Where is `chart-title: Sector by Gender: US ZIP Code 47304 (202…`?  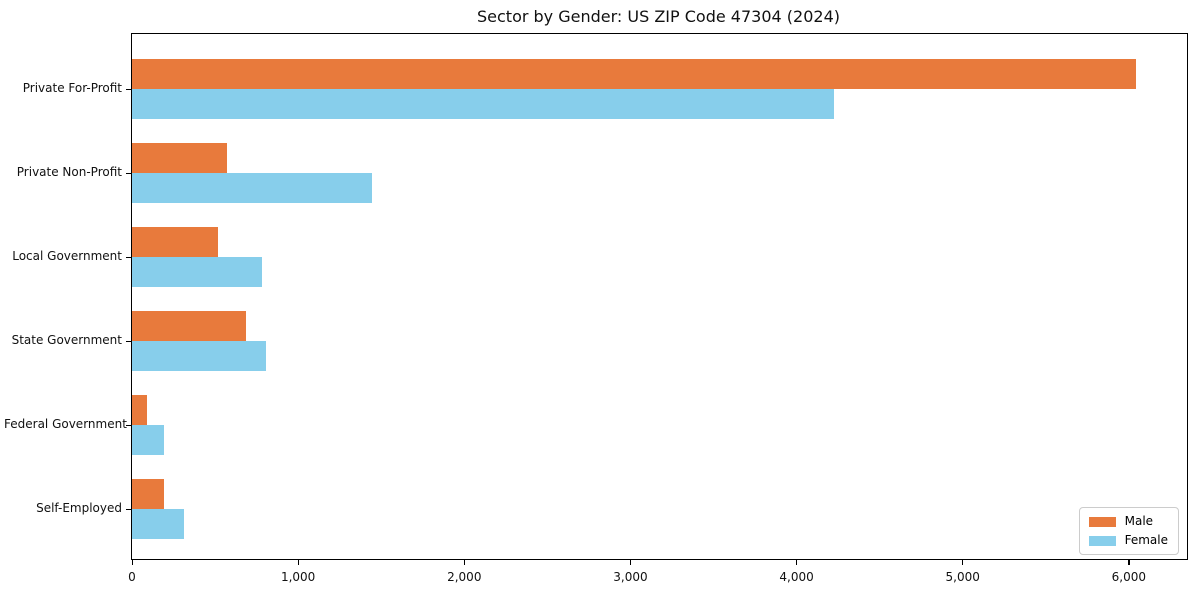
chart-title: Sector by Gender: US ZIP Code 47304 (202… is located at coordinates (658, 16).